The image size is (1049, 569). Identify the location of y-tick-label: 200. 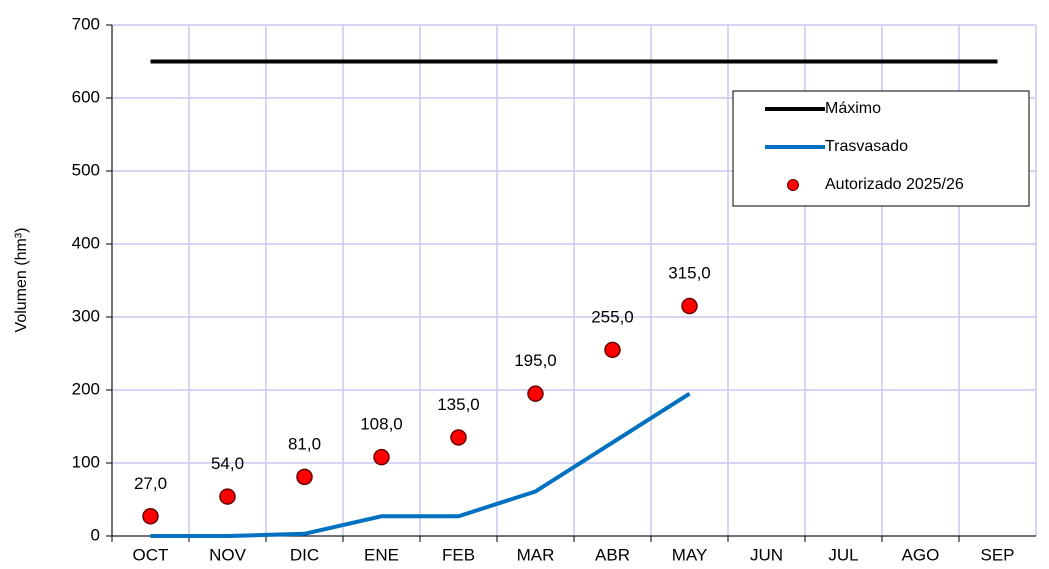
(86, 388).